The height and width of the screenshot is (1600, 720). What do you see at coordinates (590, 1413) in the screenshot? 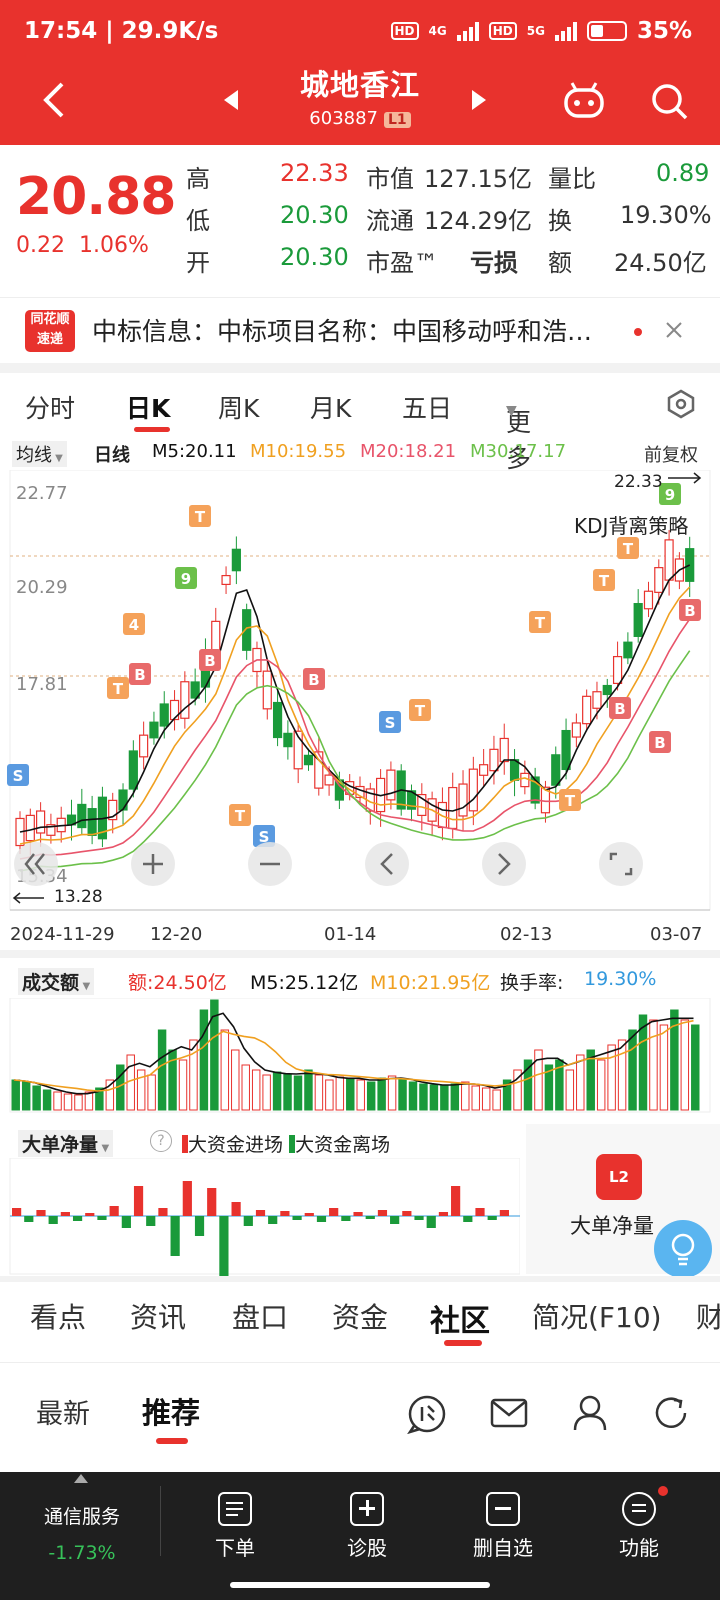
I see `user-icon` at bounding box center [590, 1413].